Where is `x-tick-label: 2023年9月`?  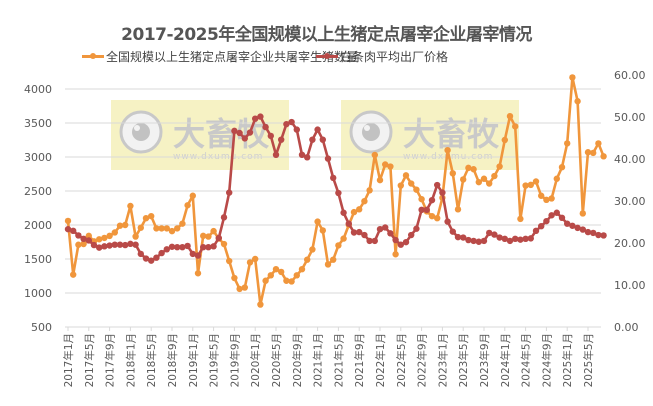 x-tick-label: 2023年9月 is located at coordinates (484, 360).